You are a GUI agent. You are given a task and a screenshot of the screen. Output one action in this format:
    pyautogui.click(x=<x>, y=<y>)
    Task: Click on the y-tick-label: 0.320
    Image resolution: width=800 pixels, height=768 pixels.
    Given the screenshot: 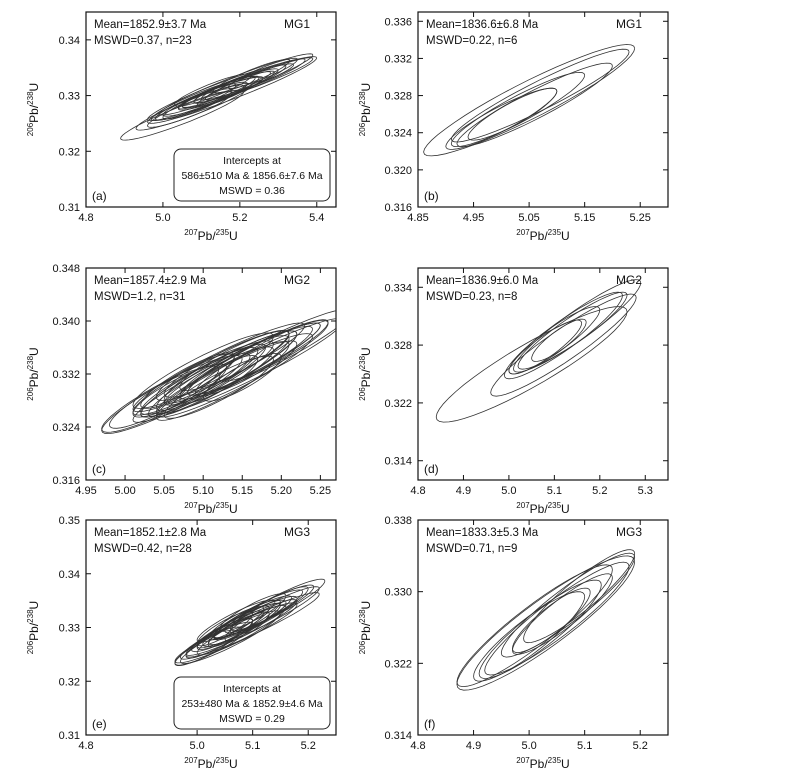 What is the action you would take?
    pyautogui.click(x=398, y=171)
    